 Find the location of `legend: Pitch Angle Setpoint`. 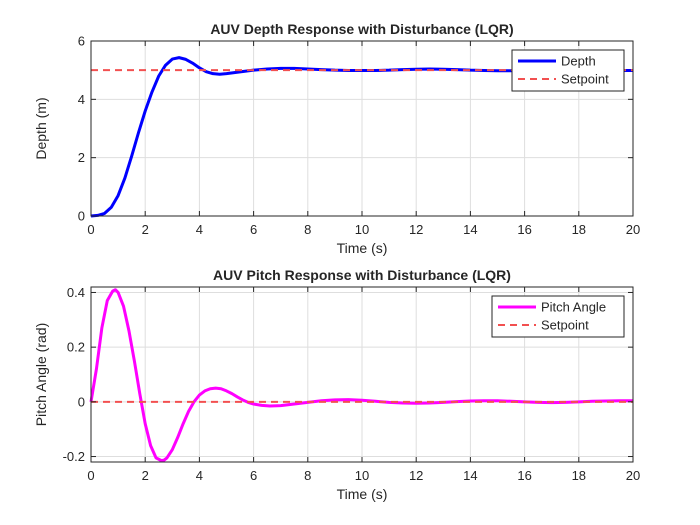

legend: Pitch Angle Setpoint is located at coordinates (558, 316).